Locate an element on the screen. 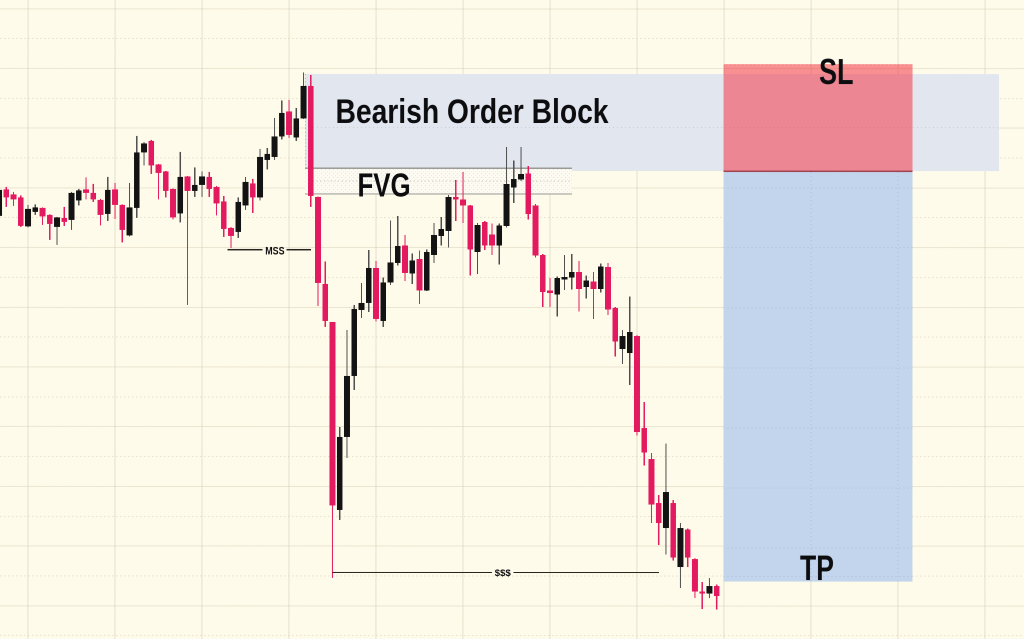 The image size is (1024, 639). svg-text: TP is located at coordinates (817, 568).